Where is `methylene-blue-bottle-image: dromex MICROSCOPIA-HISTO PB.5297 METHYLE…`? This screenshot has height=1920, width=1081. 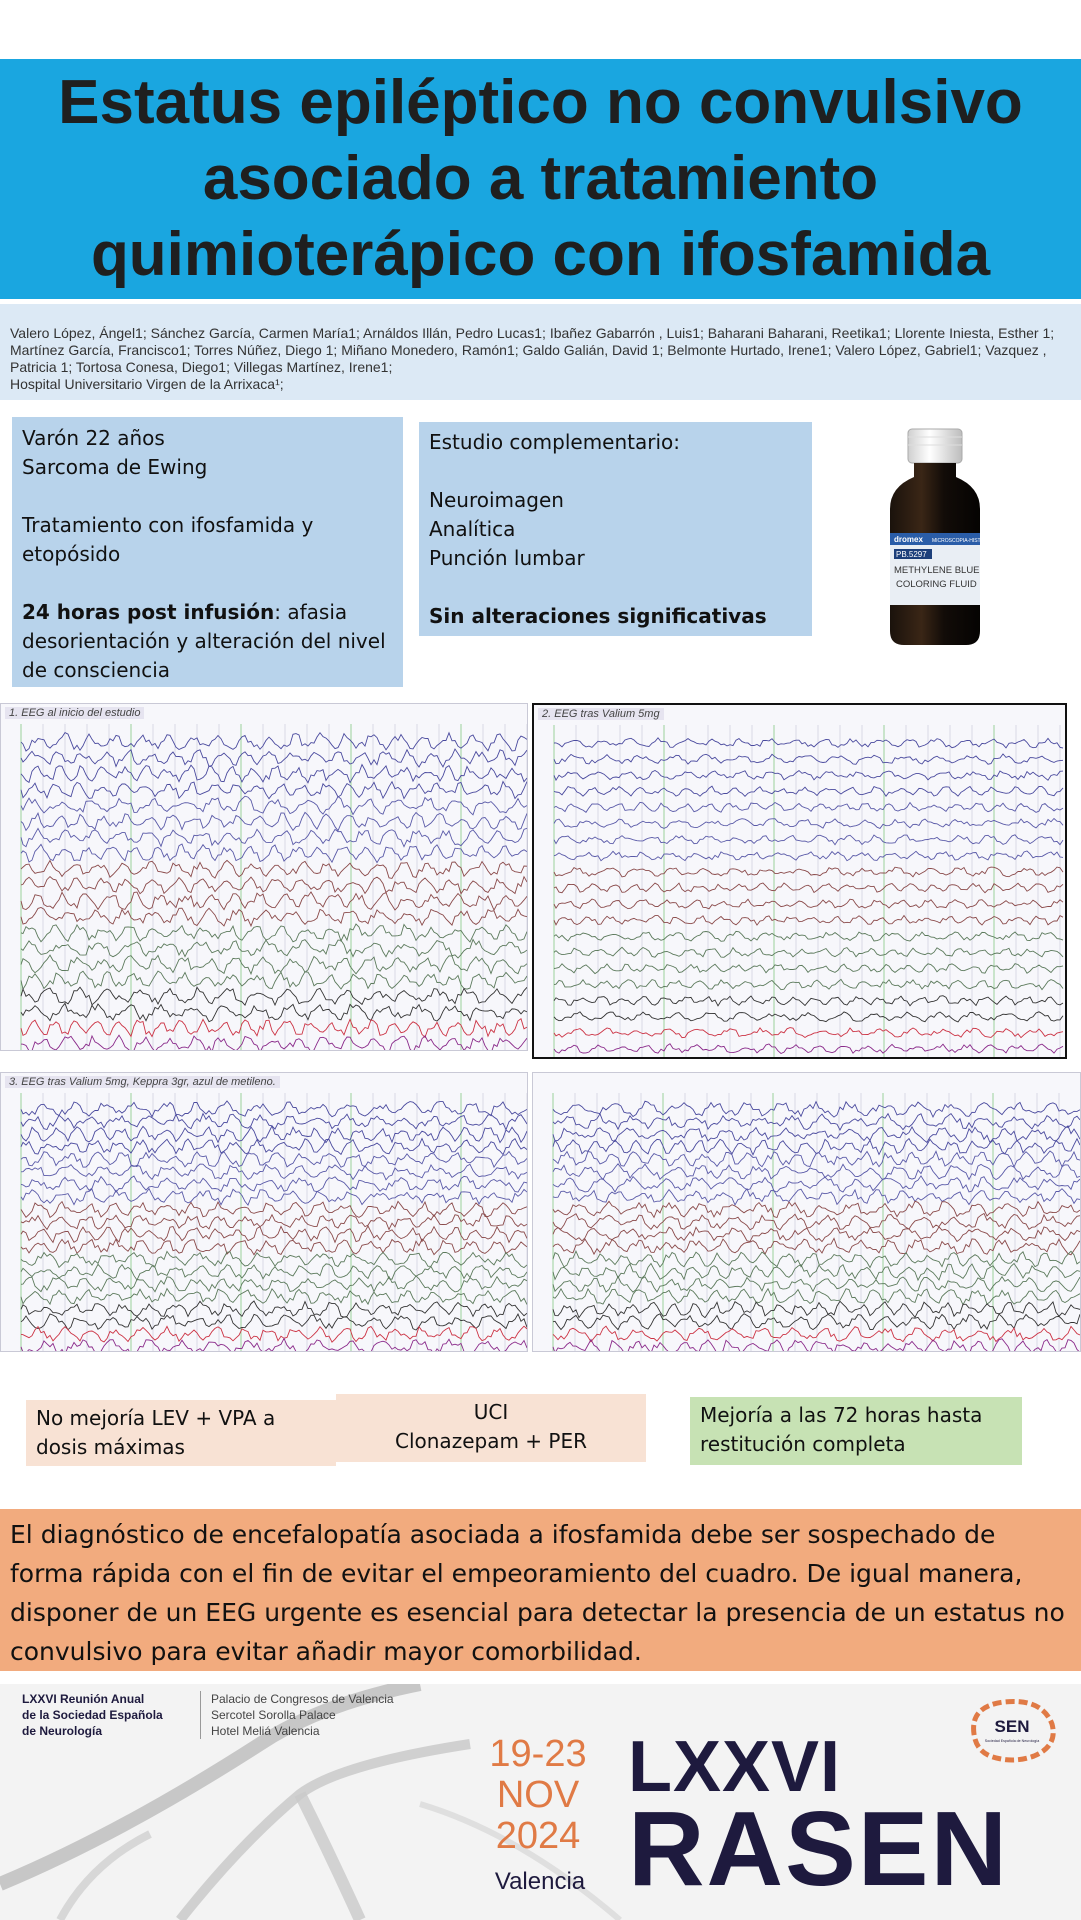
methylene-blue-bottle-image: dromex MICROSCOPIA-HISTO PB.5297 METHYLE… is located at coordinates (937, 536).